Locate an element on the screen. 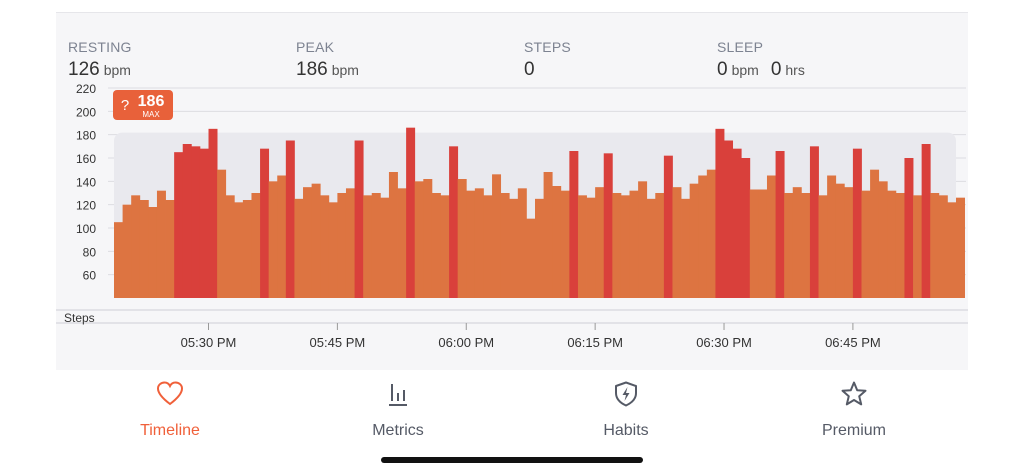  sleep-hrs-unit: hrs is located at coordinates (795, 70).